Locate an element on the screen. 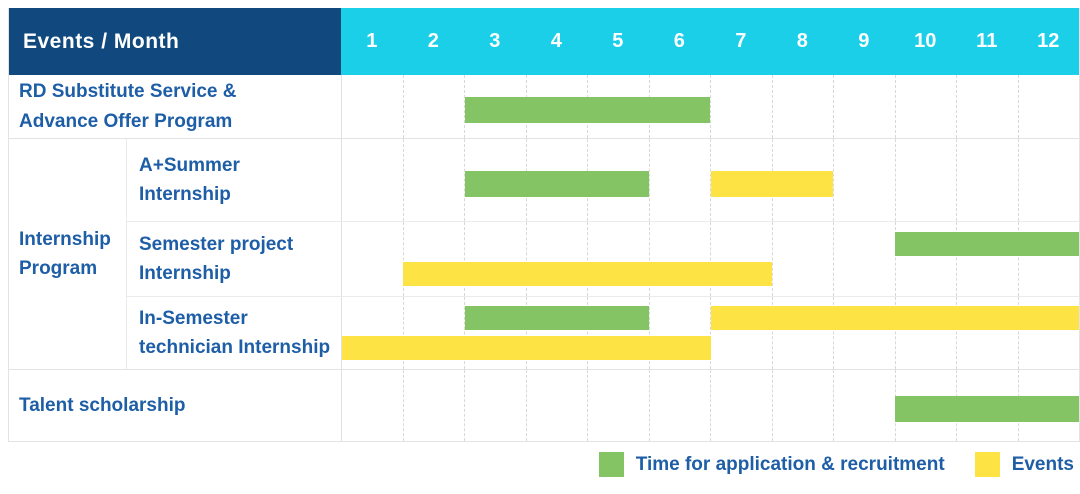 Image resolution: width=1080 pixels, height=494 pixels. gantt-row-semester-project: Semester project Internship is located at coordinates (603, 258).